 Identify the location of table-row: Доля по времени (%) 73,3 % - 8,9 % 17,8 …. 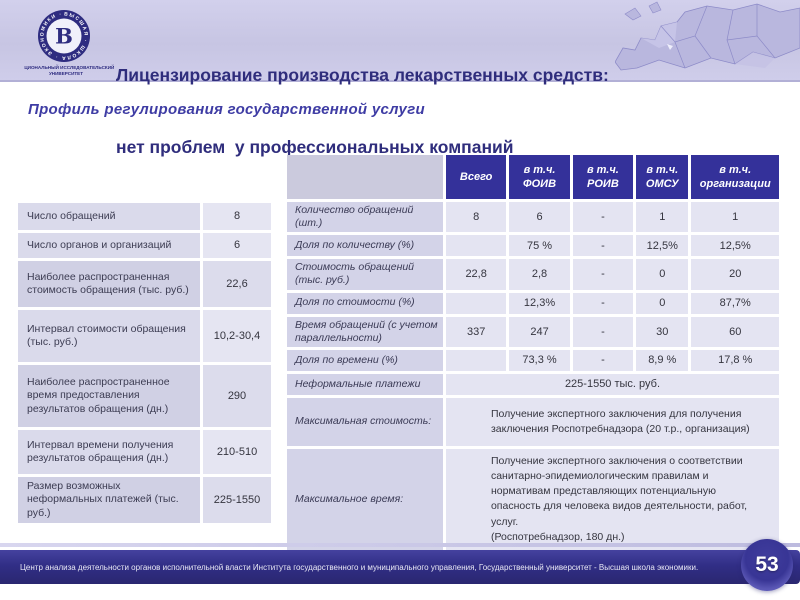
(533, 360).